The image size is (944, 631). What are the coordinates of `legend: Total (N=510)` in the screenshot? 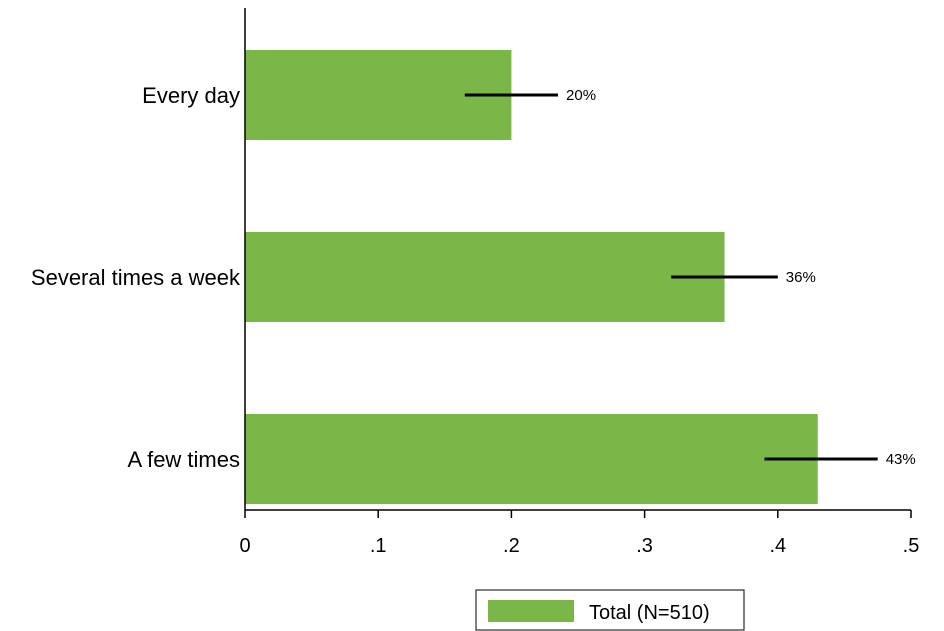 It's located at (610, 610).